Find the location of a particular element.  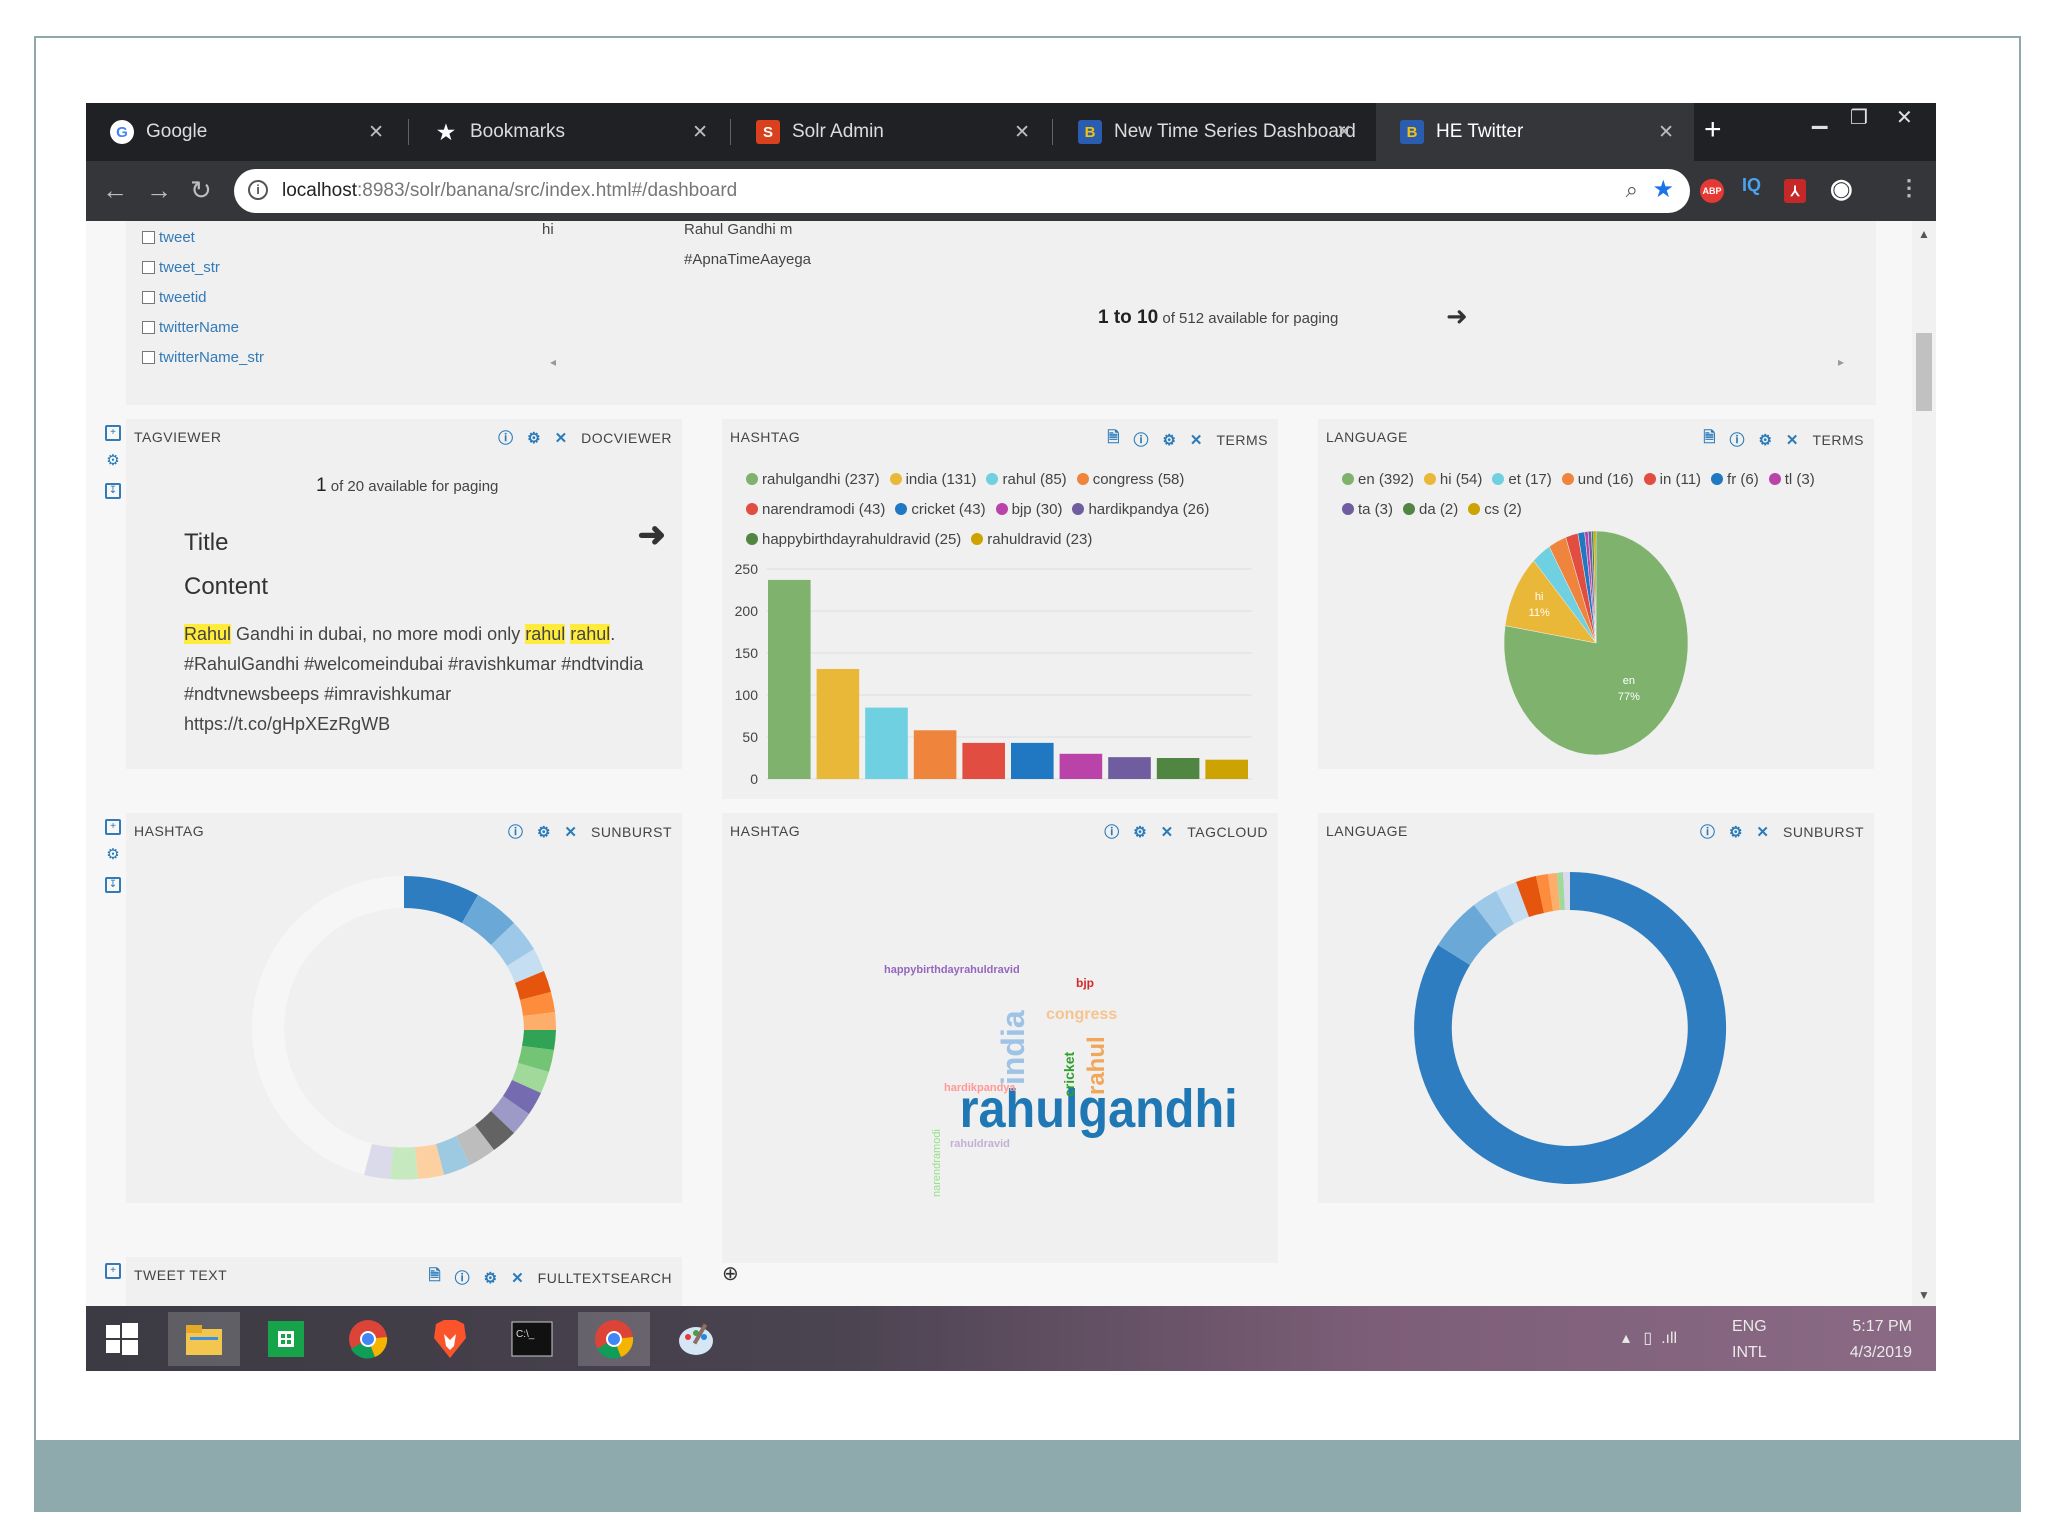

legend-item: ta (3) is located at coordinates (1367, 510).